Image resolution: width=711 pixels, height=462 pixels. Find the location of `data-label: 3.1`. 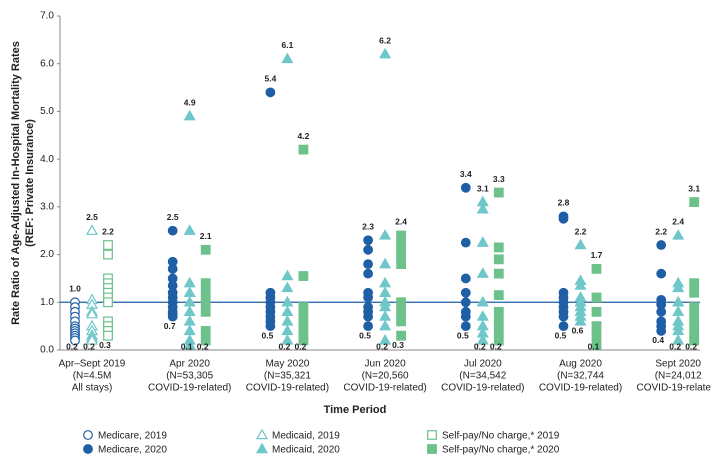

data-label: 3.1 is located at coordinates (483, 188).